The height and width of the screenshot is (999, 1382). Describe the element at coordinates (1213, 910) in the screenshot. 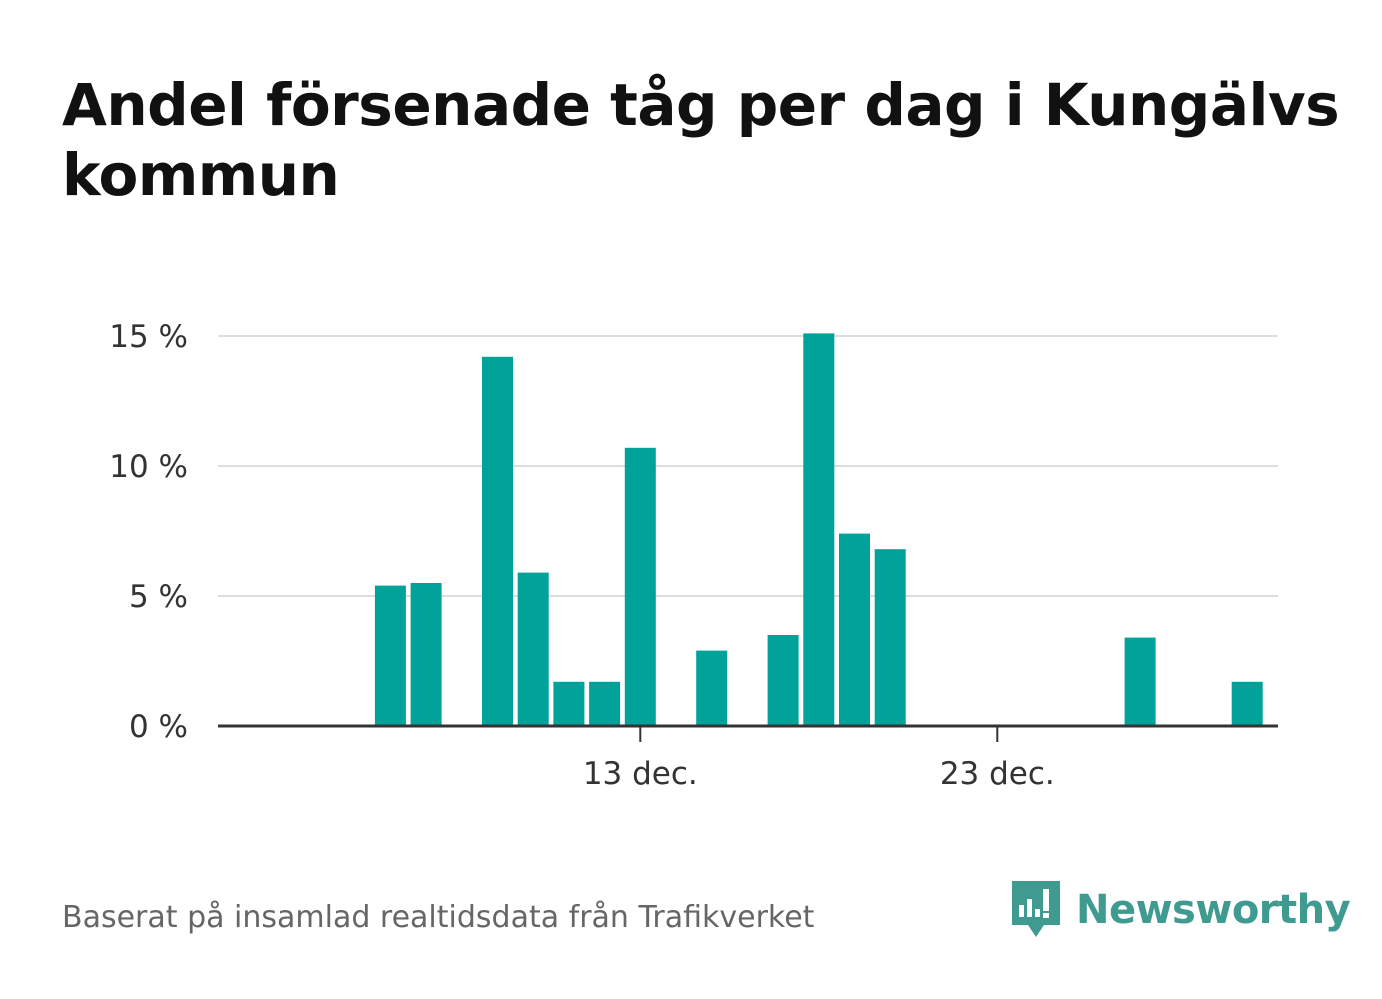

I see `brand-name: Newsworthy` at that location.